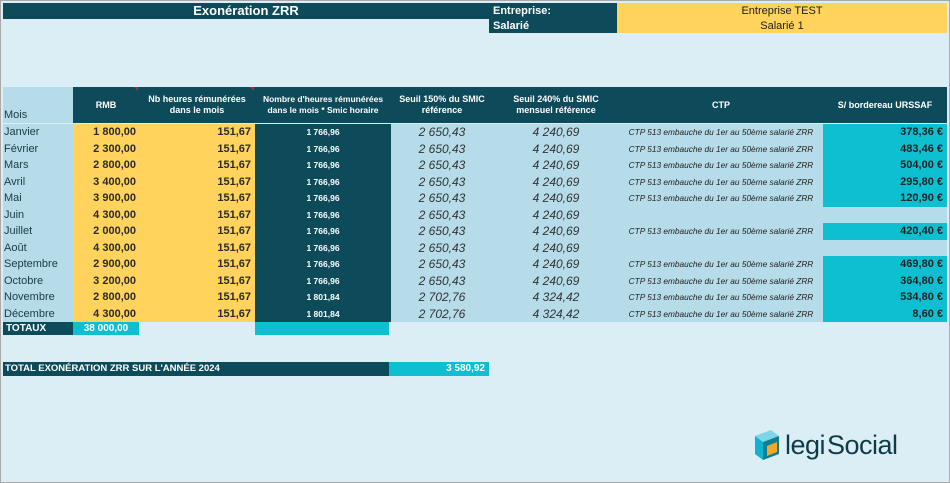 The height and width of the screenshot is (483, 950). I want to click on cell-urssaf: 469,80 €, so click(885, 264).